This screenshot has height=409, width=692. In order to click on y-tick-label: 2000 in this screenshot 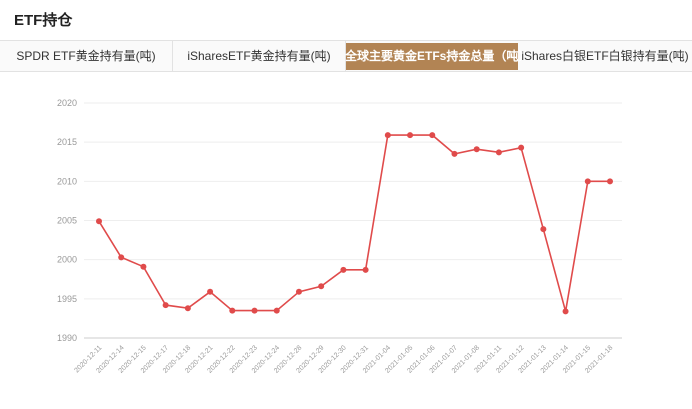, I will do `click(67, 260)`.